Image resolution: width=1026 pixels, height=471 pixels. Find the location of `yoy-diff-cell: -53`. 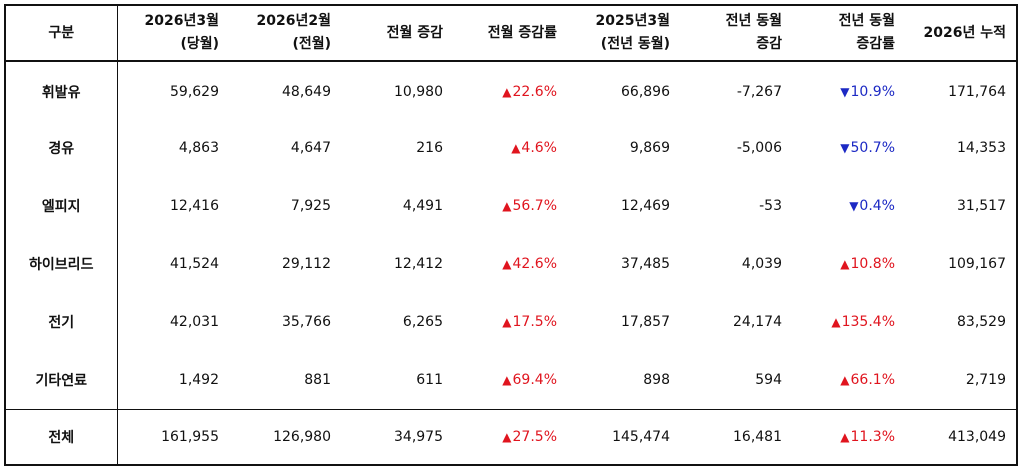

yoy-diff-cell: -53 is located at coordinates (770, 206).